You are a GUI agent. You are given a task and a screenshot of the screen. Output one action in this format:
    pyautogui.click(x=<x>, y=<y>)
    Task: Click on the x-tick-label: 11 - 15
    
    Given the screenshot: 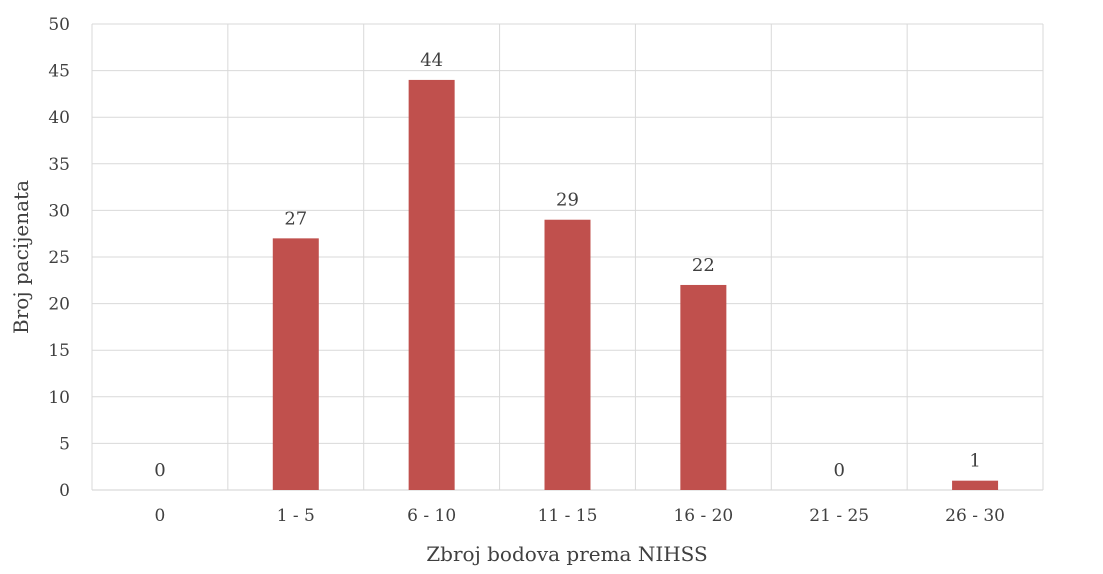 What is the action you would take?
    pyautogui.click(x=568, y=516)
    